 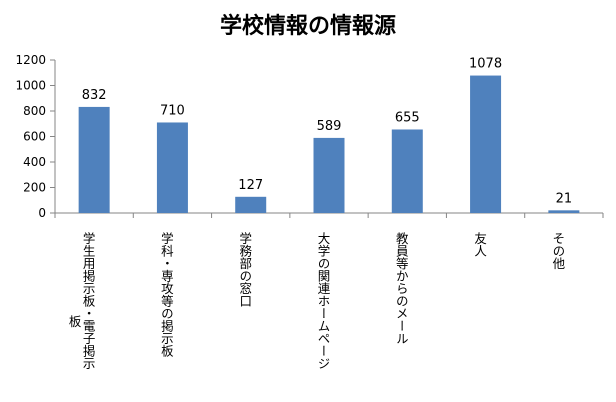 I want to click on y-tick-label: 1000, so click(x=30, y=86).